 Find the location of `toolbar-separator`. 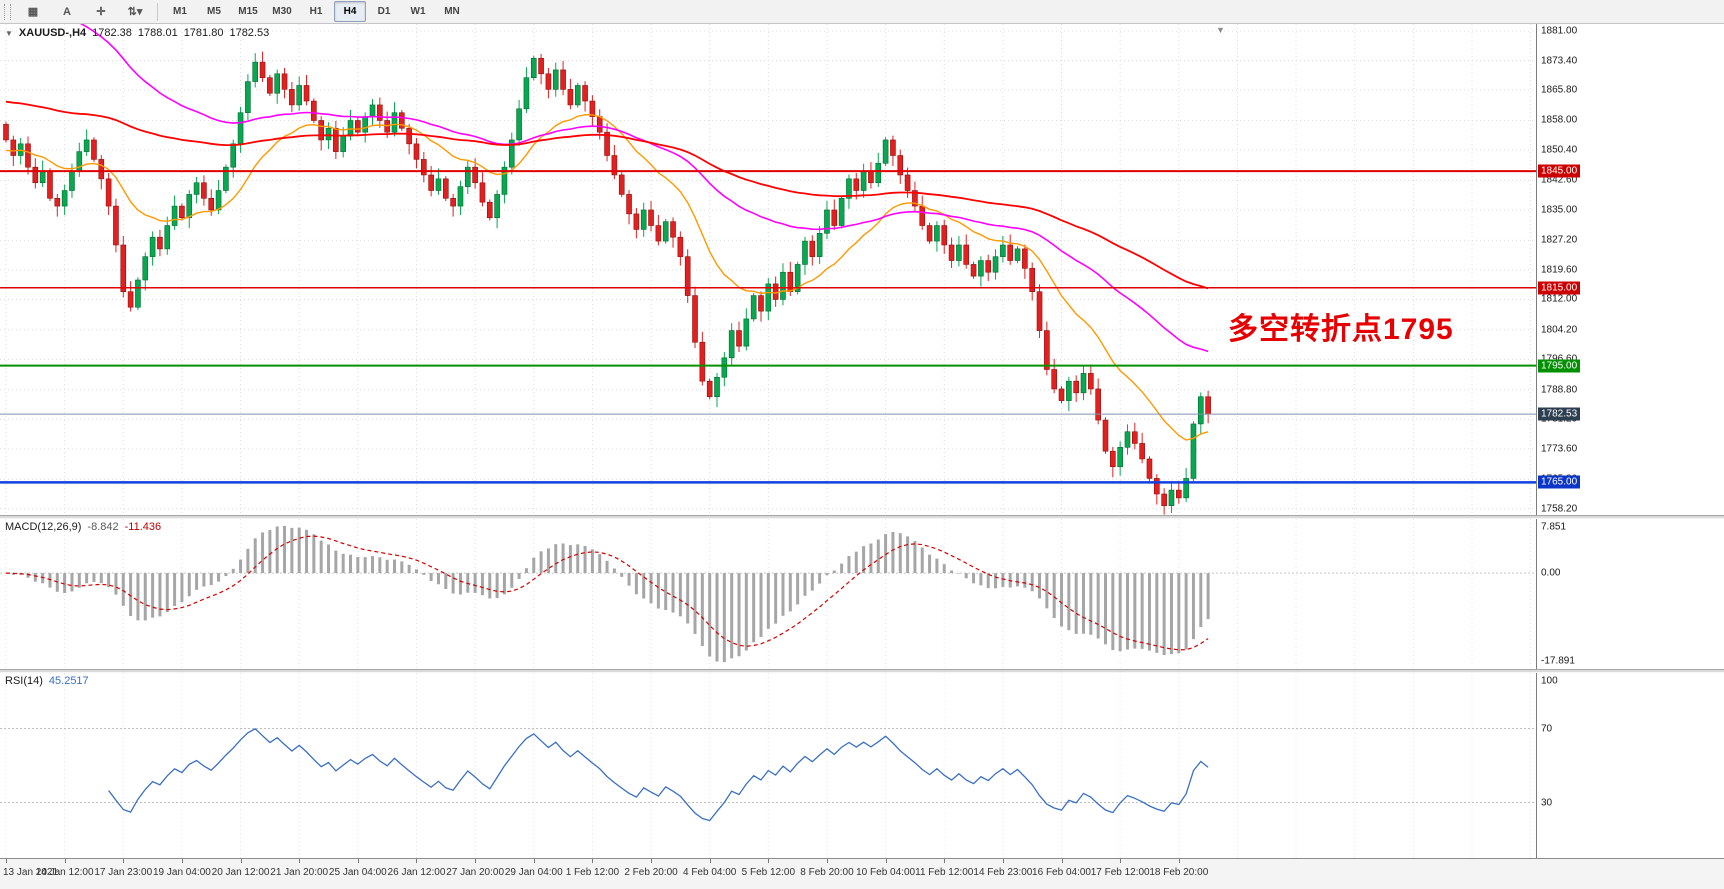

toolbar-separator is located at coordinates (157, 11).